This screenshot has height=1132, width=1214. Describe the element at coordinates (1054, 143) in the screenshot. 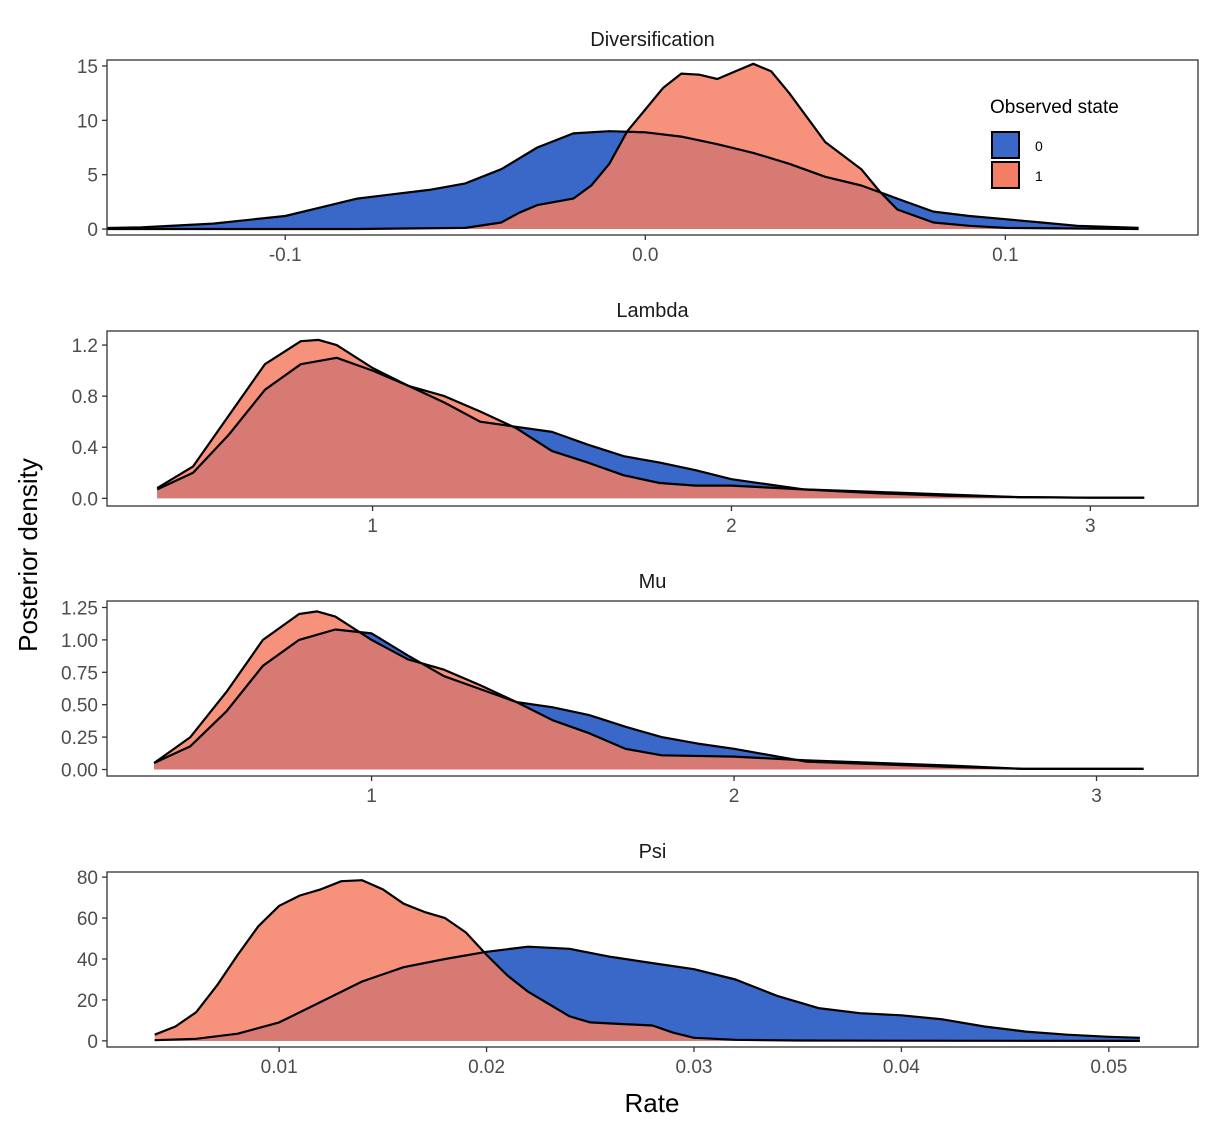

I see `legend: Observed state 0 1` at that location.